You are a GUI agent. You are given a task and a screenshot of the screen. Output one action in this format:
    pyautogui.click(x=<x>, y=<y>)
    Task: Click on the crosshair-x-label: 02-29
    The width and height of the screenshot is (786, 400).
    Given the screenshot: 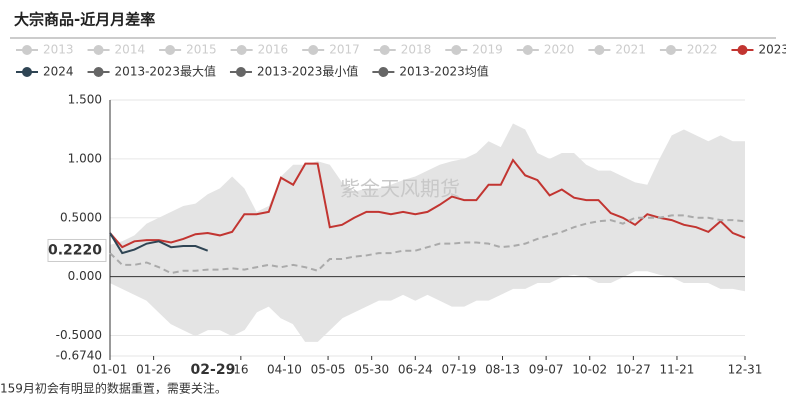 What is the action you would take?
    pyautogui.click(x=213, y=370)
    